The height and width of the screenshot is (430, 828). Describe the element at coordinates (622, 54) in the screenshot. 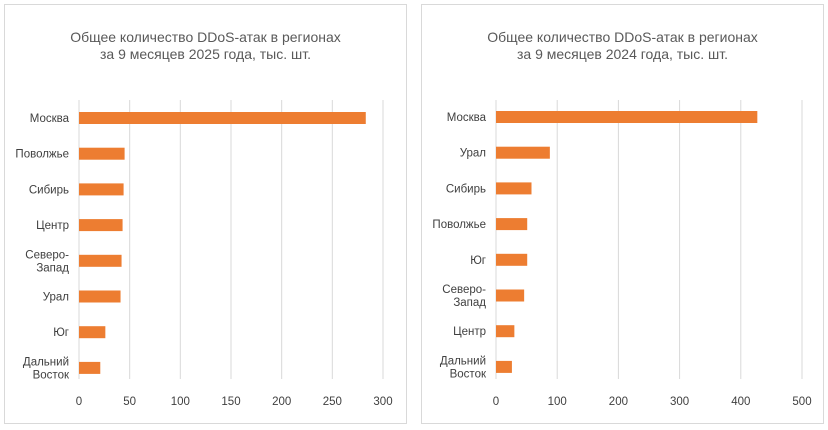

I see `chart-title-line-2: за 9 месяцев 2024 года, тыс. шт.` at that location.